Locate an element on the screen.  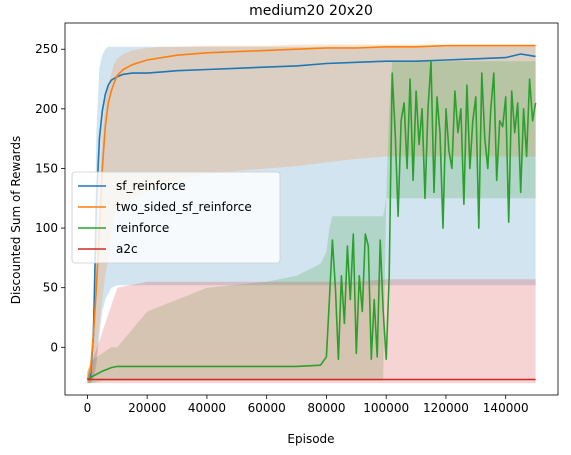
x-tick-label: 80000 is located at coordinates (326, 408).